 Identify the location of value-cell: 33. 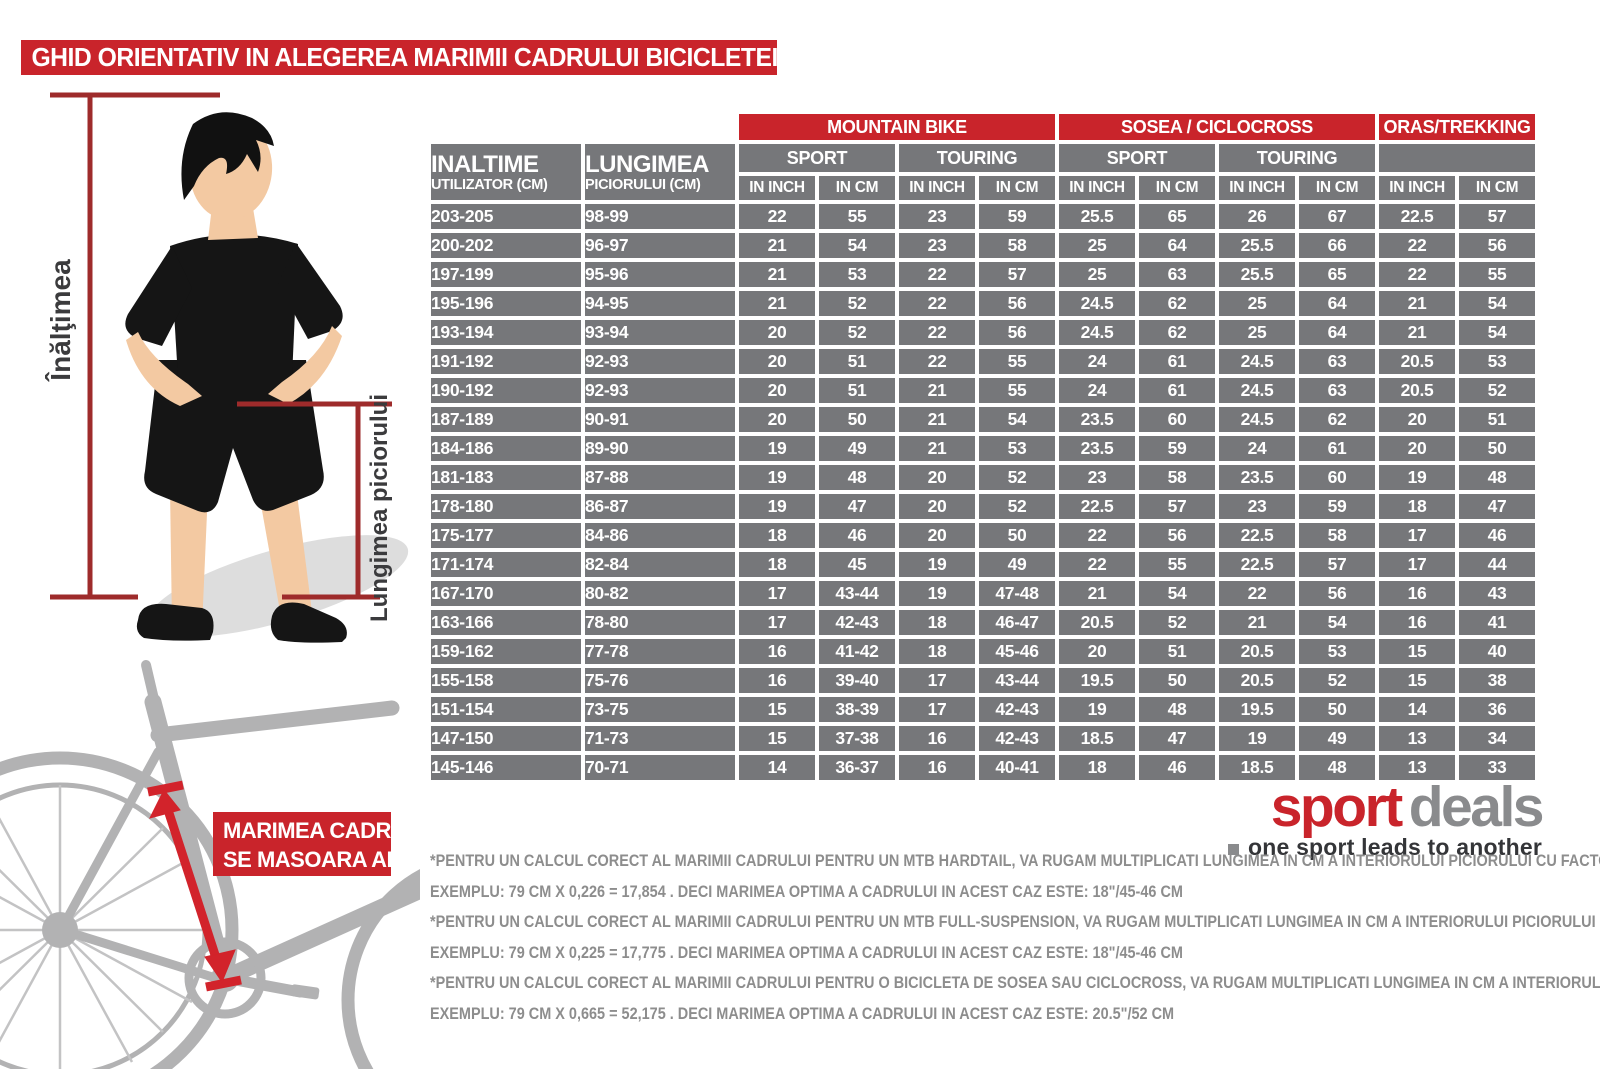
(1497, 767).